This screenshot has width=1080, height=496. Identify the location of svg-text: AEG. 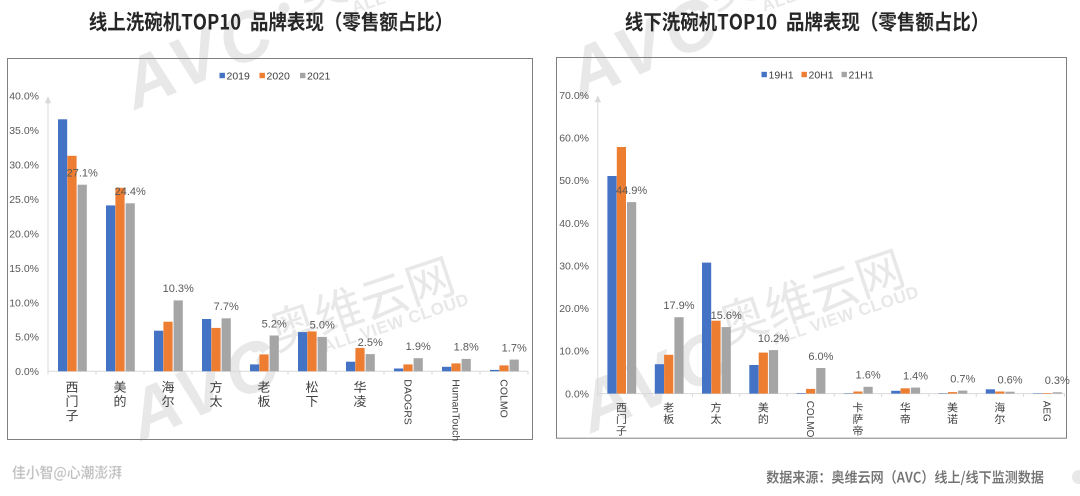
(1046, 411).